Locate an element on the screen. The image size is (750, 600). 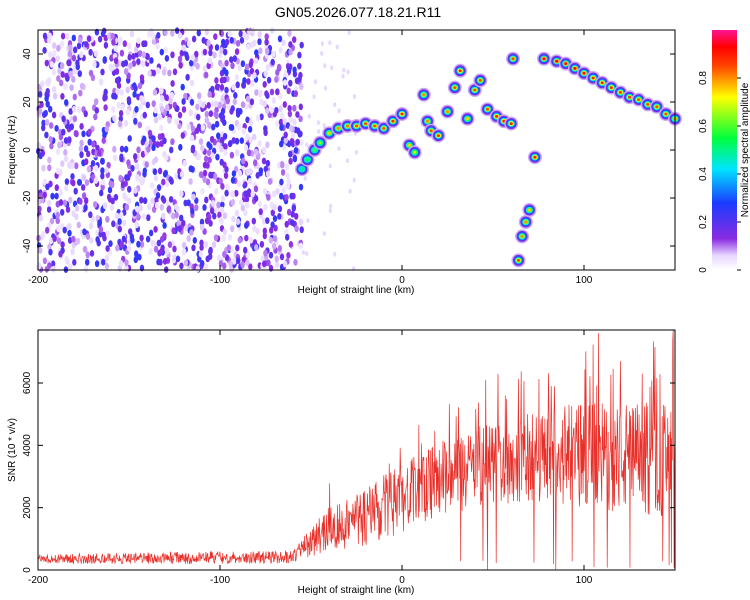
y-tick-label: 4000 is located at coordinates (27, 445).